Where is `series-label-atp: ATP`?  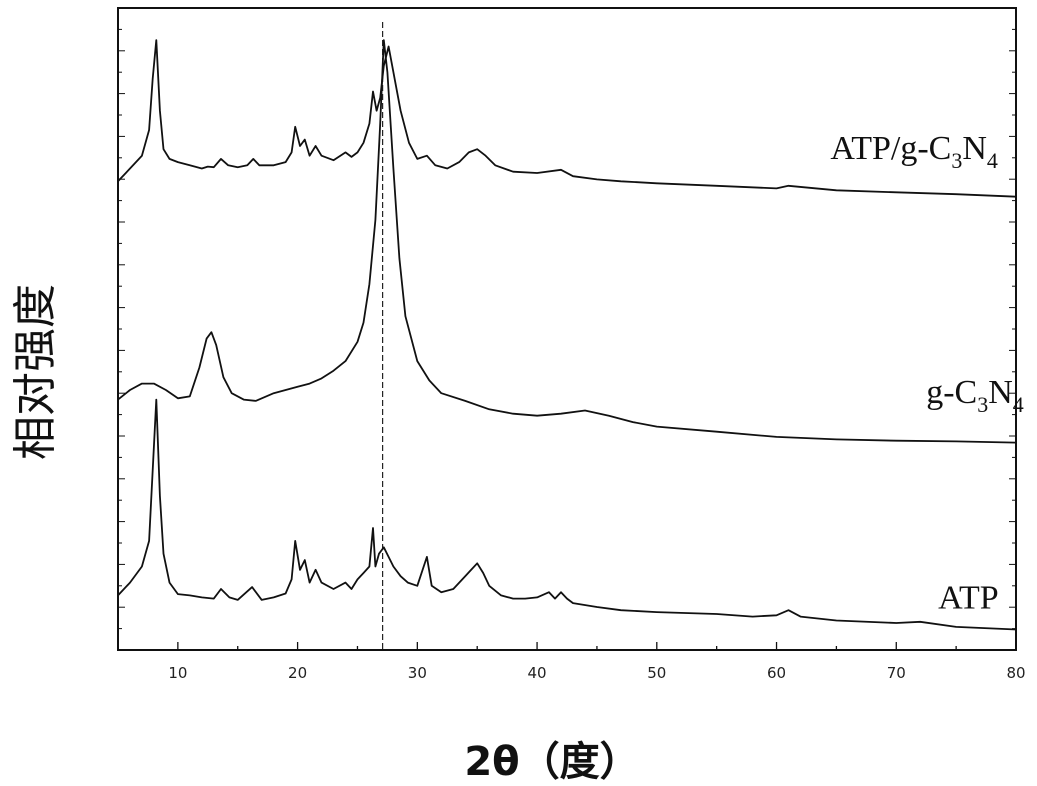 series-label-atp: ATP is located at coordinates (968, 597).